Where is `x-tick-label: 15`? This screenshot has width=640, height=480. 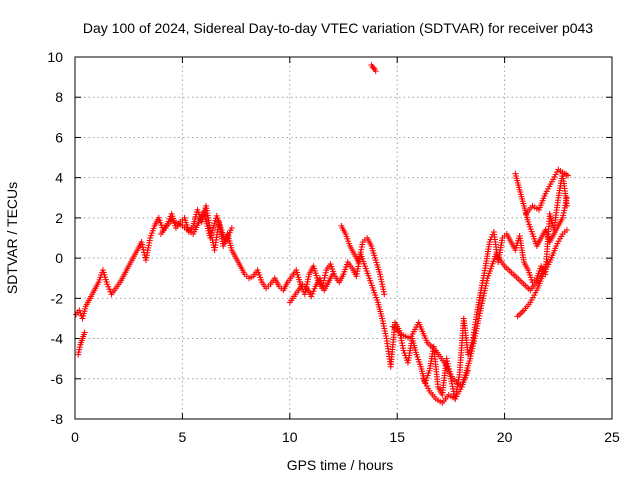 x-tick-label: 15 is located at coordinates (397, 437).